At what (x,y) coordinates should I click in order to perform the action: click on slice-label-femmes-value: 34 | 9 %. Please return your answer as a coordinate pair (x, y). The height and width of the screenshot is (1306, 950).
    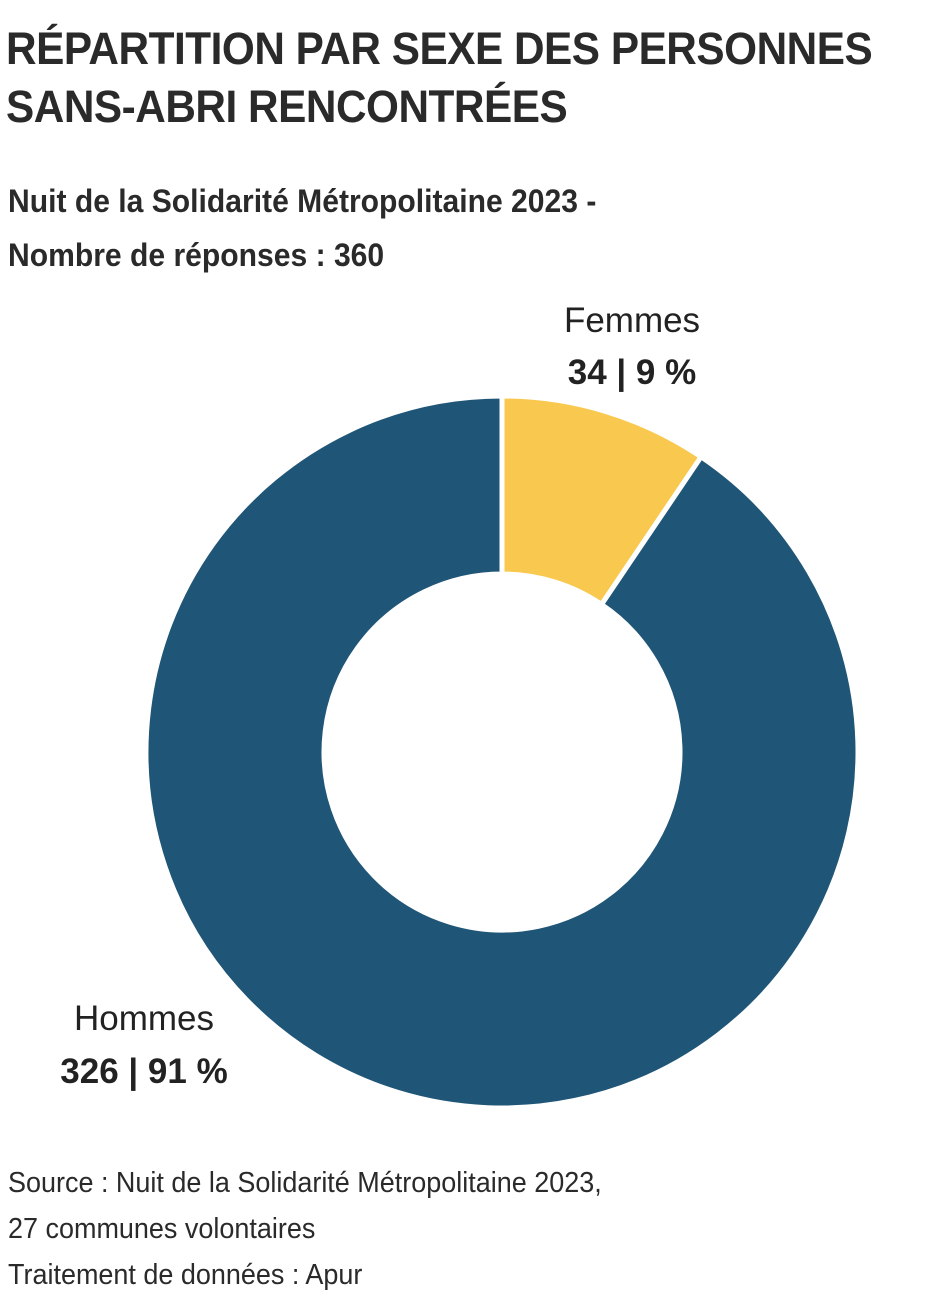
    Looking at the image, I should click on (632, 372).